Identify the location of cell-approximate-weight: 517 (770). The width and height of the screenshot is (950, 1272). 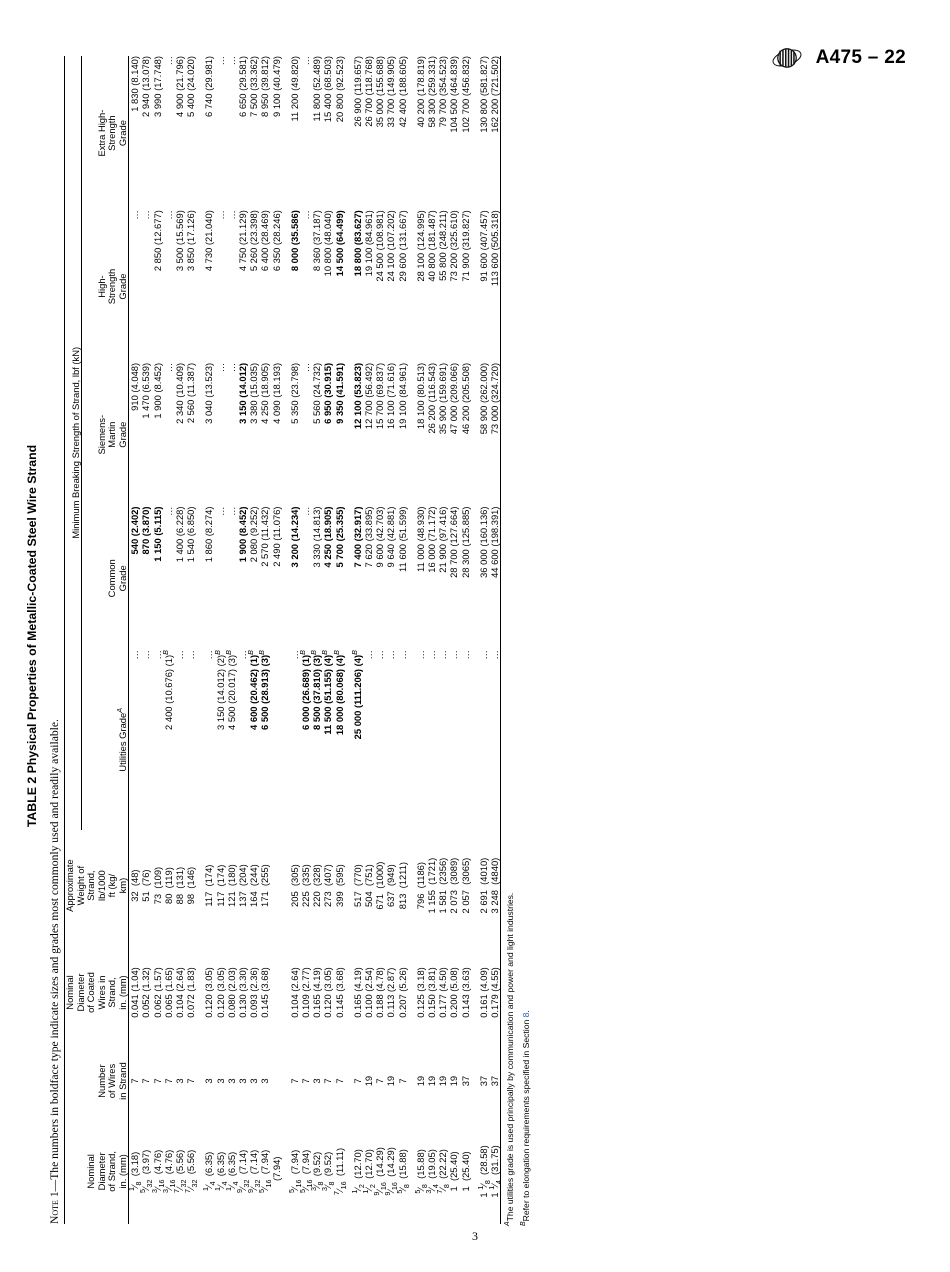
(357, 885).